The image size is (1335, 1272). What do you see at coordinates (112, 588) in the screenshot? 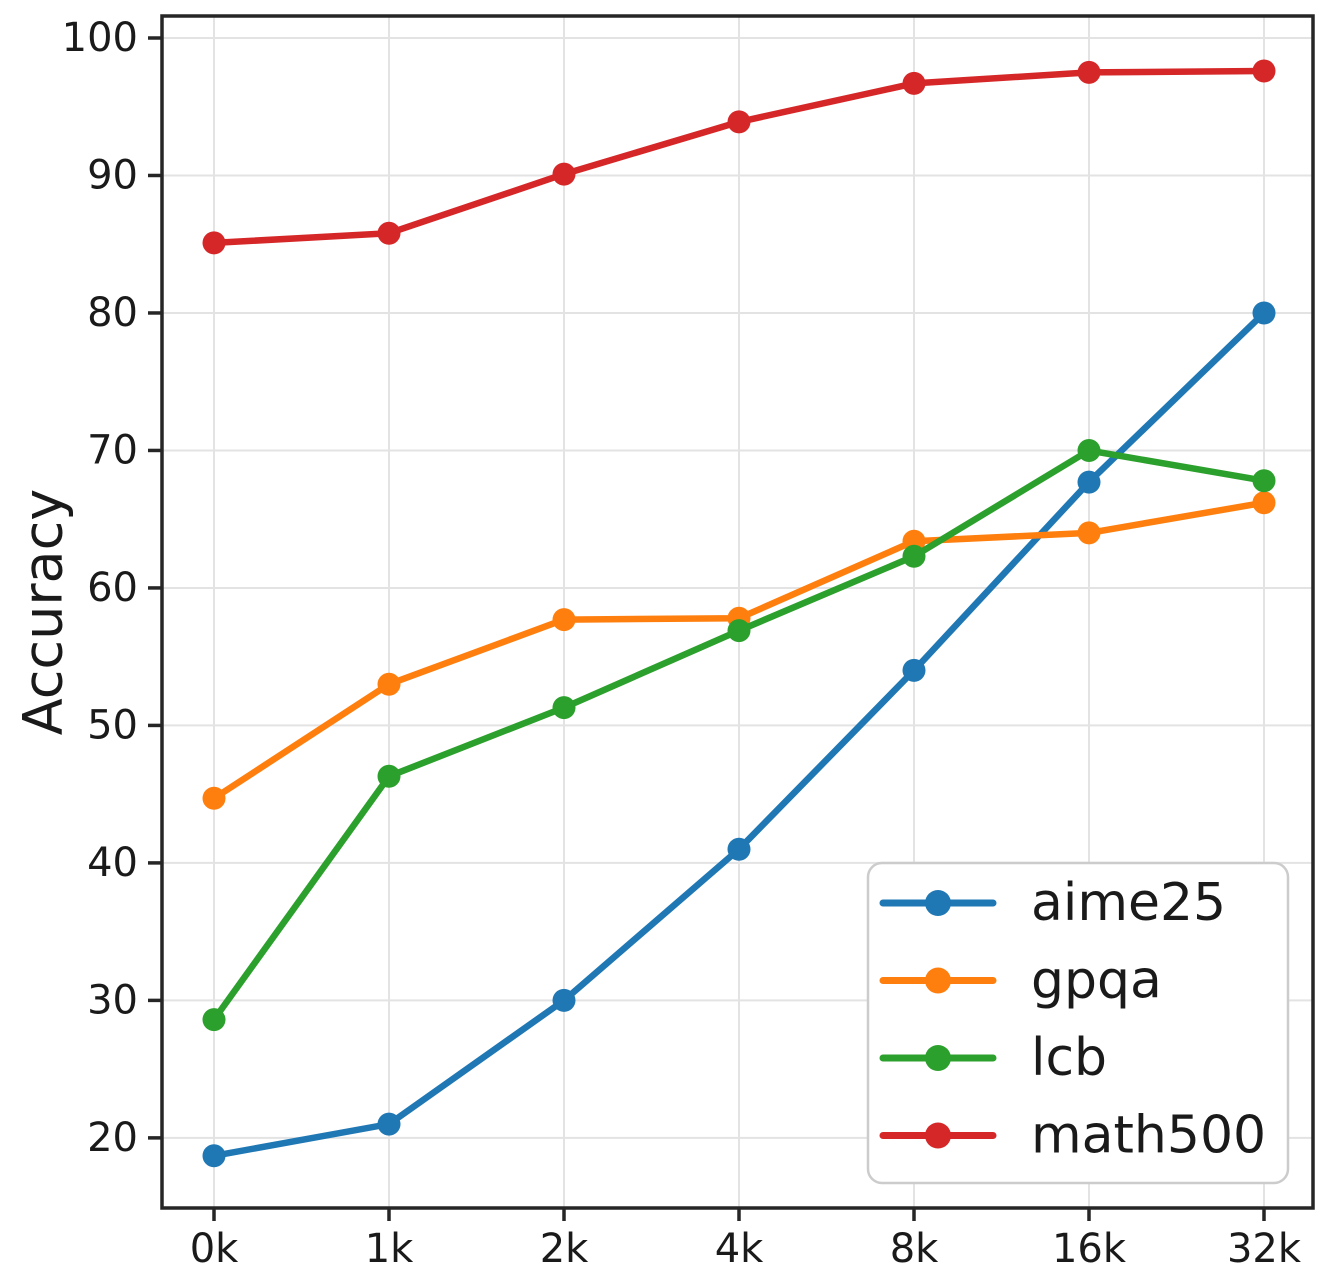
I see `y-tick-label-60: 60` at bounding box center [112, 588].